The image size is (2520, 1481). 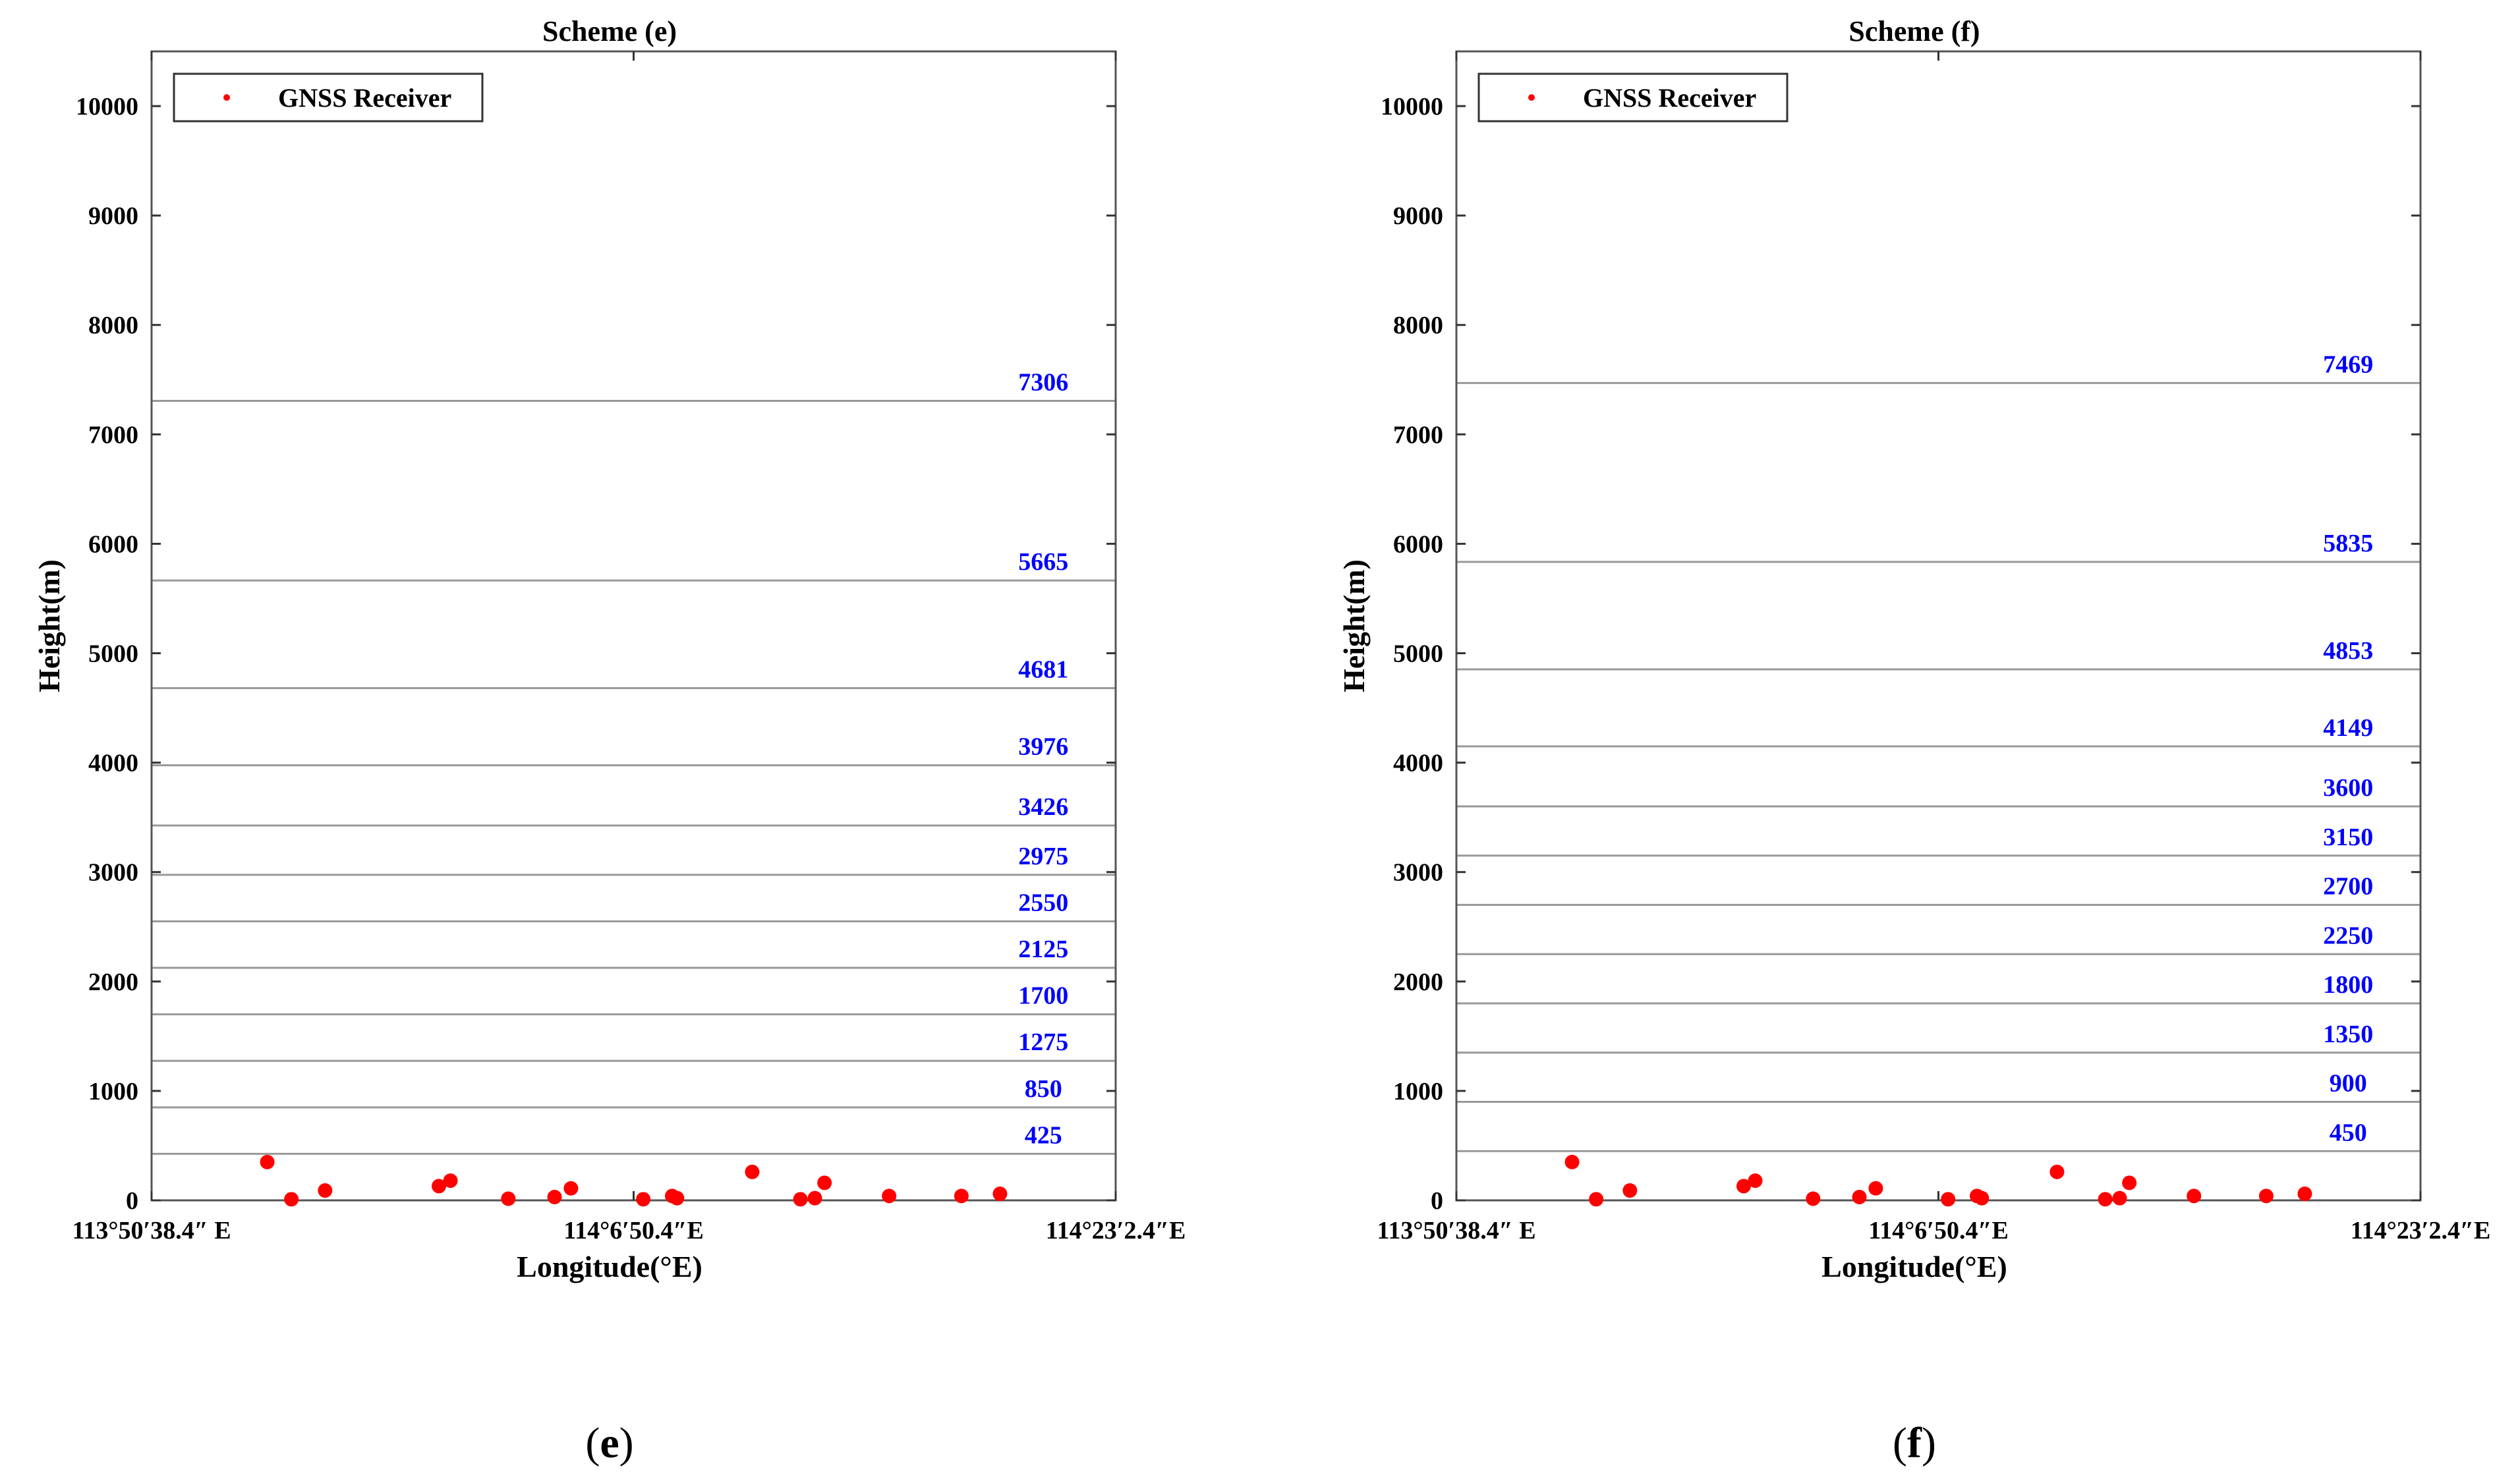 What do you see at coordinates (609, 31) in the screenshot?
I see `chart-title: Scheme (e)` at bounding box center [609, 31].